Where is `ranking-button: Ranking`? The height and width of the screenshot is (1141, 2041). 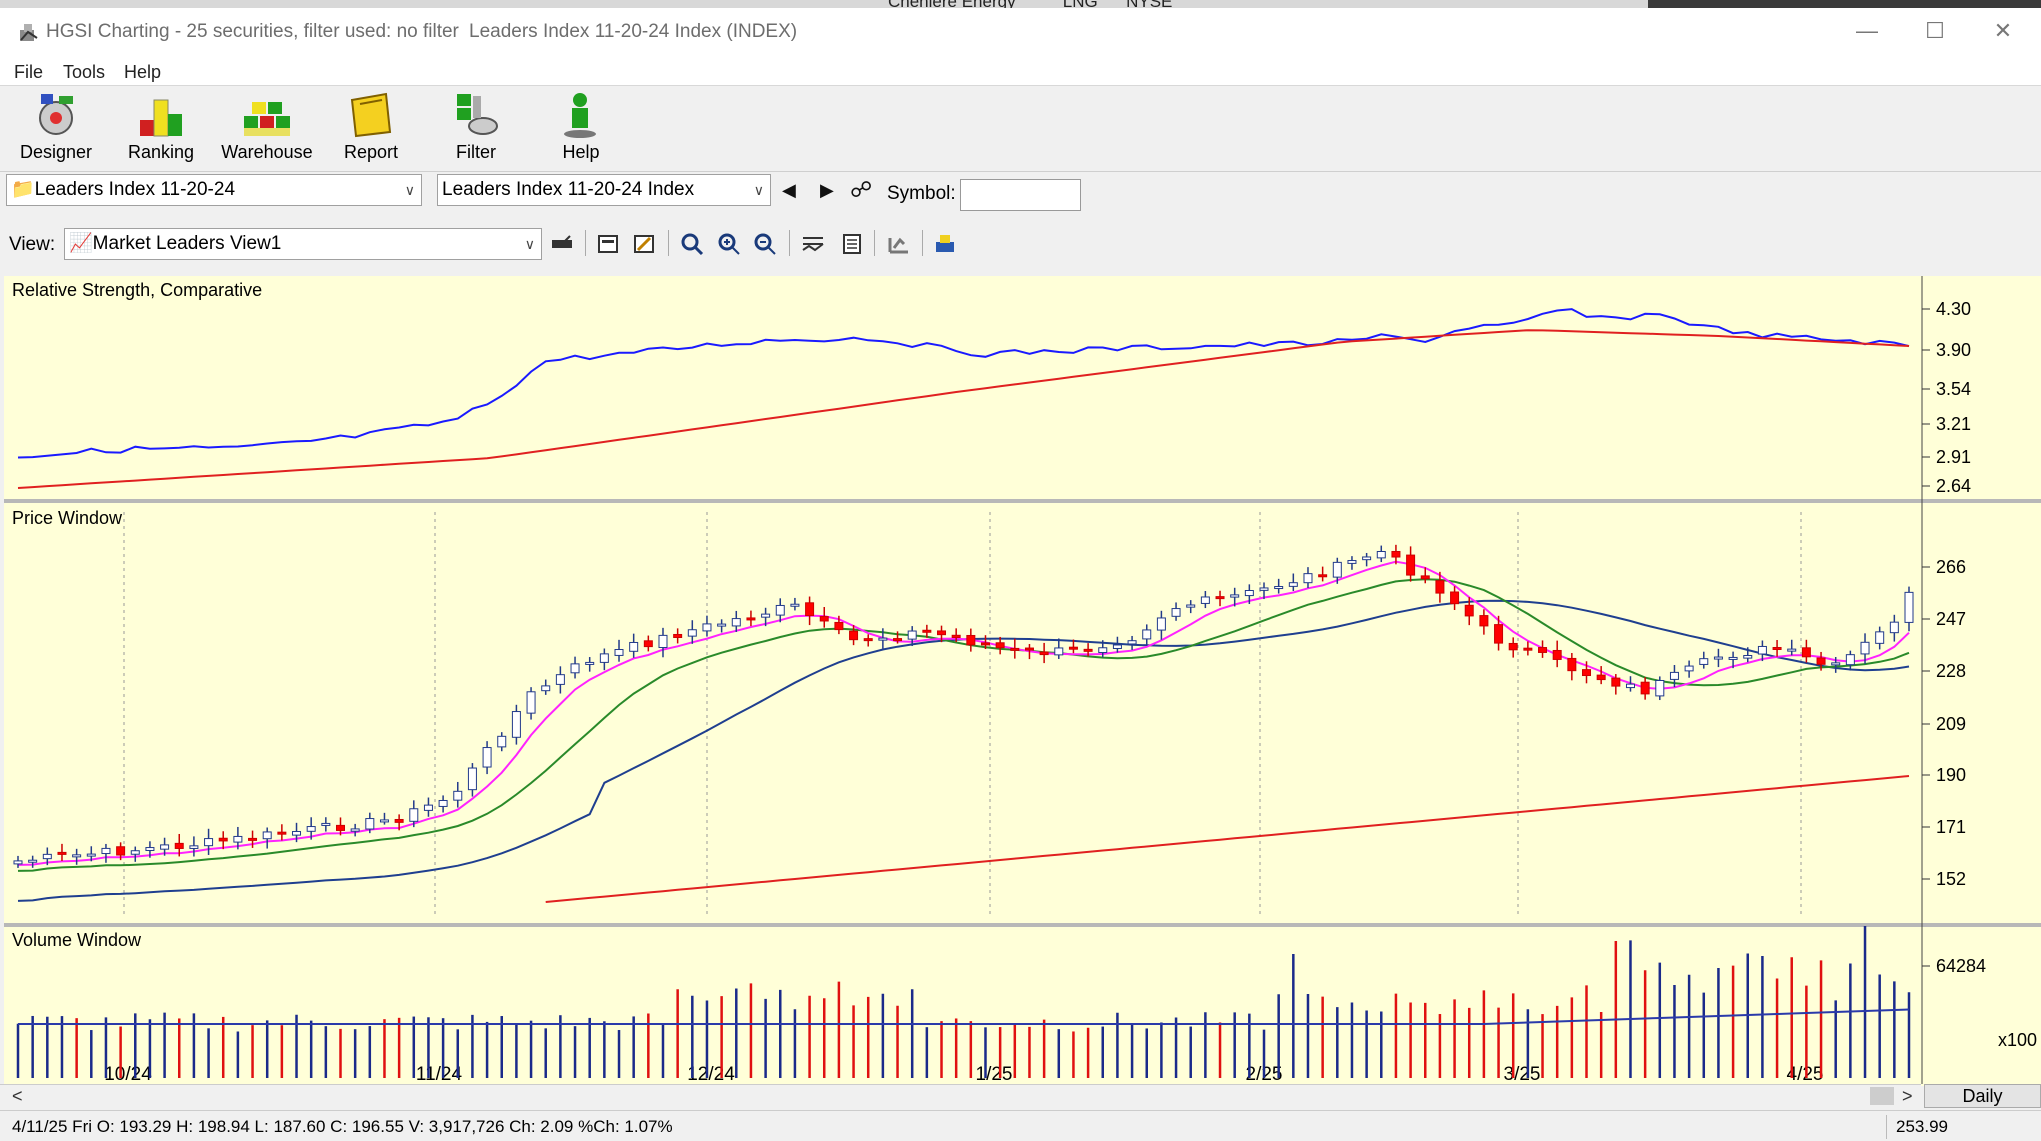
ranking-button: Ranking is located at coordinates (161, 130).